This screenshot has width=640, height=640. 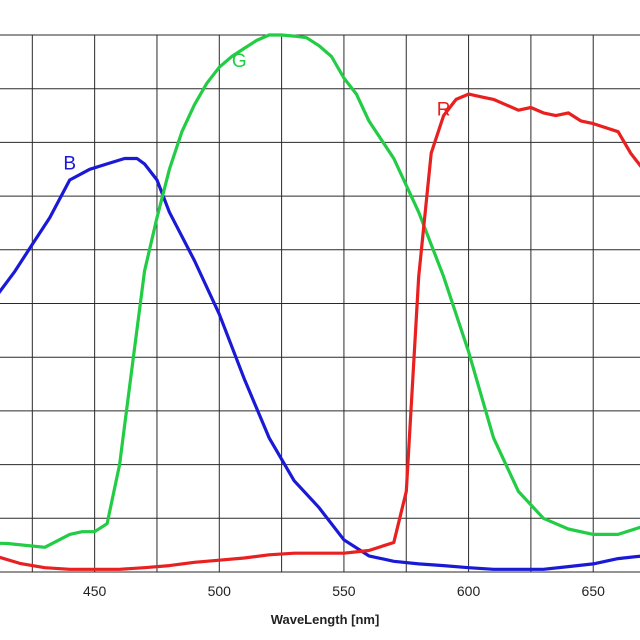 I want to click on x-tick-label-500: 500, so click(x=220, y=591).